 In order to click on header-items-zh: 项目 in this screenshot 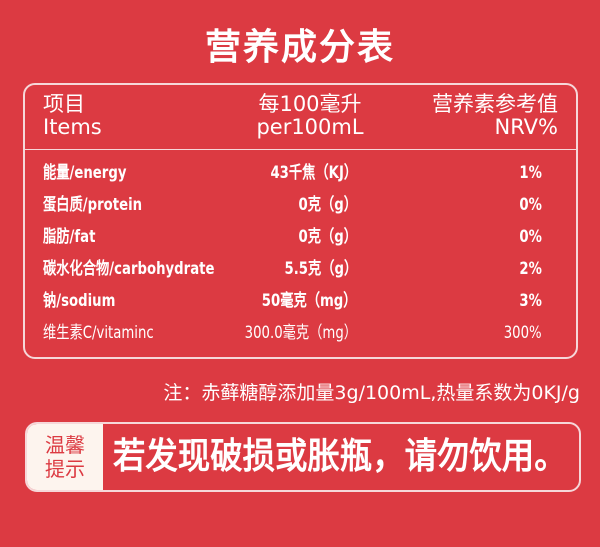, I will do `click(64, 104)`.